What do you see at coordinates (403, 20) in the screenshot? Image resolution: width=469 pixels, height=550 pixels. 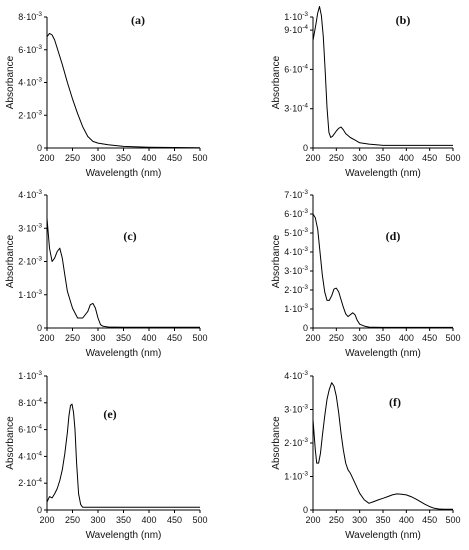 I see `panel-label: (b)` at bounding box center [403, 20].